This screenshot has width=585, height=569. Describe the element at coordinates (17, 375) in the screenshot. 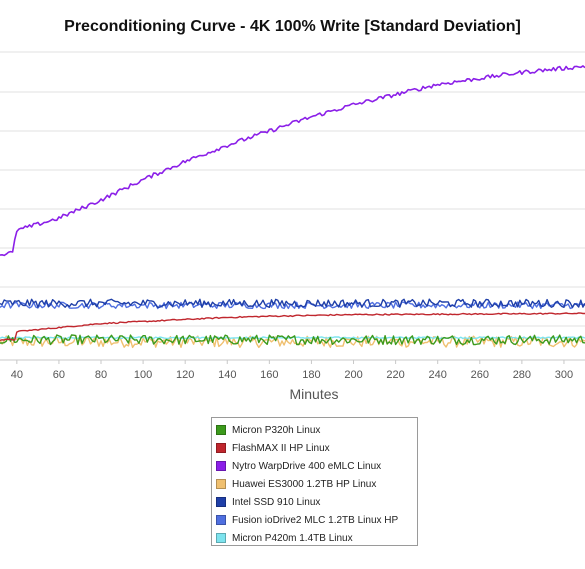

I see `x-tick-label-0: 40` at that location.